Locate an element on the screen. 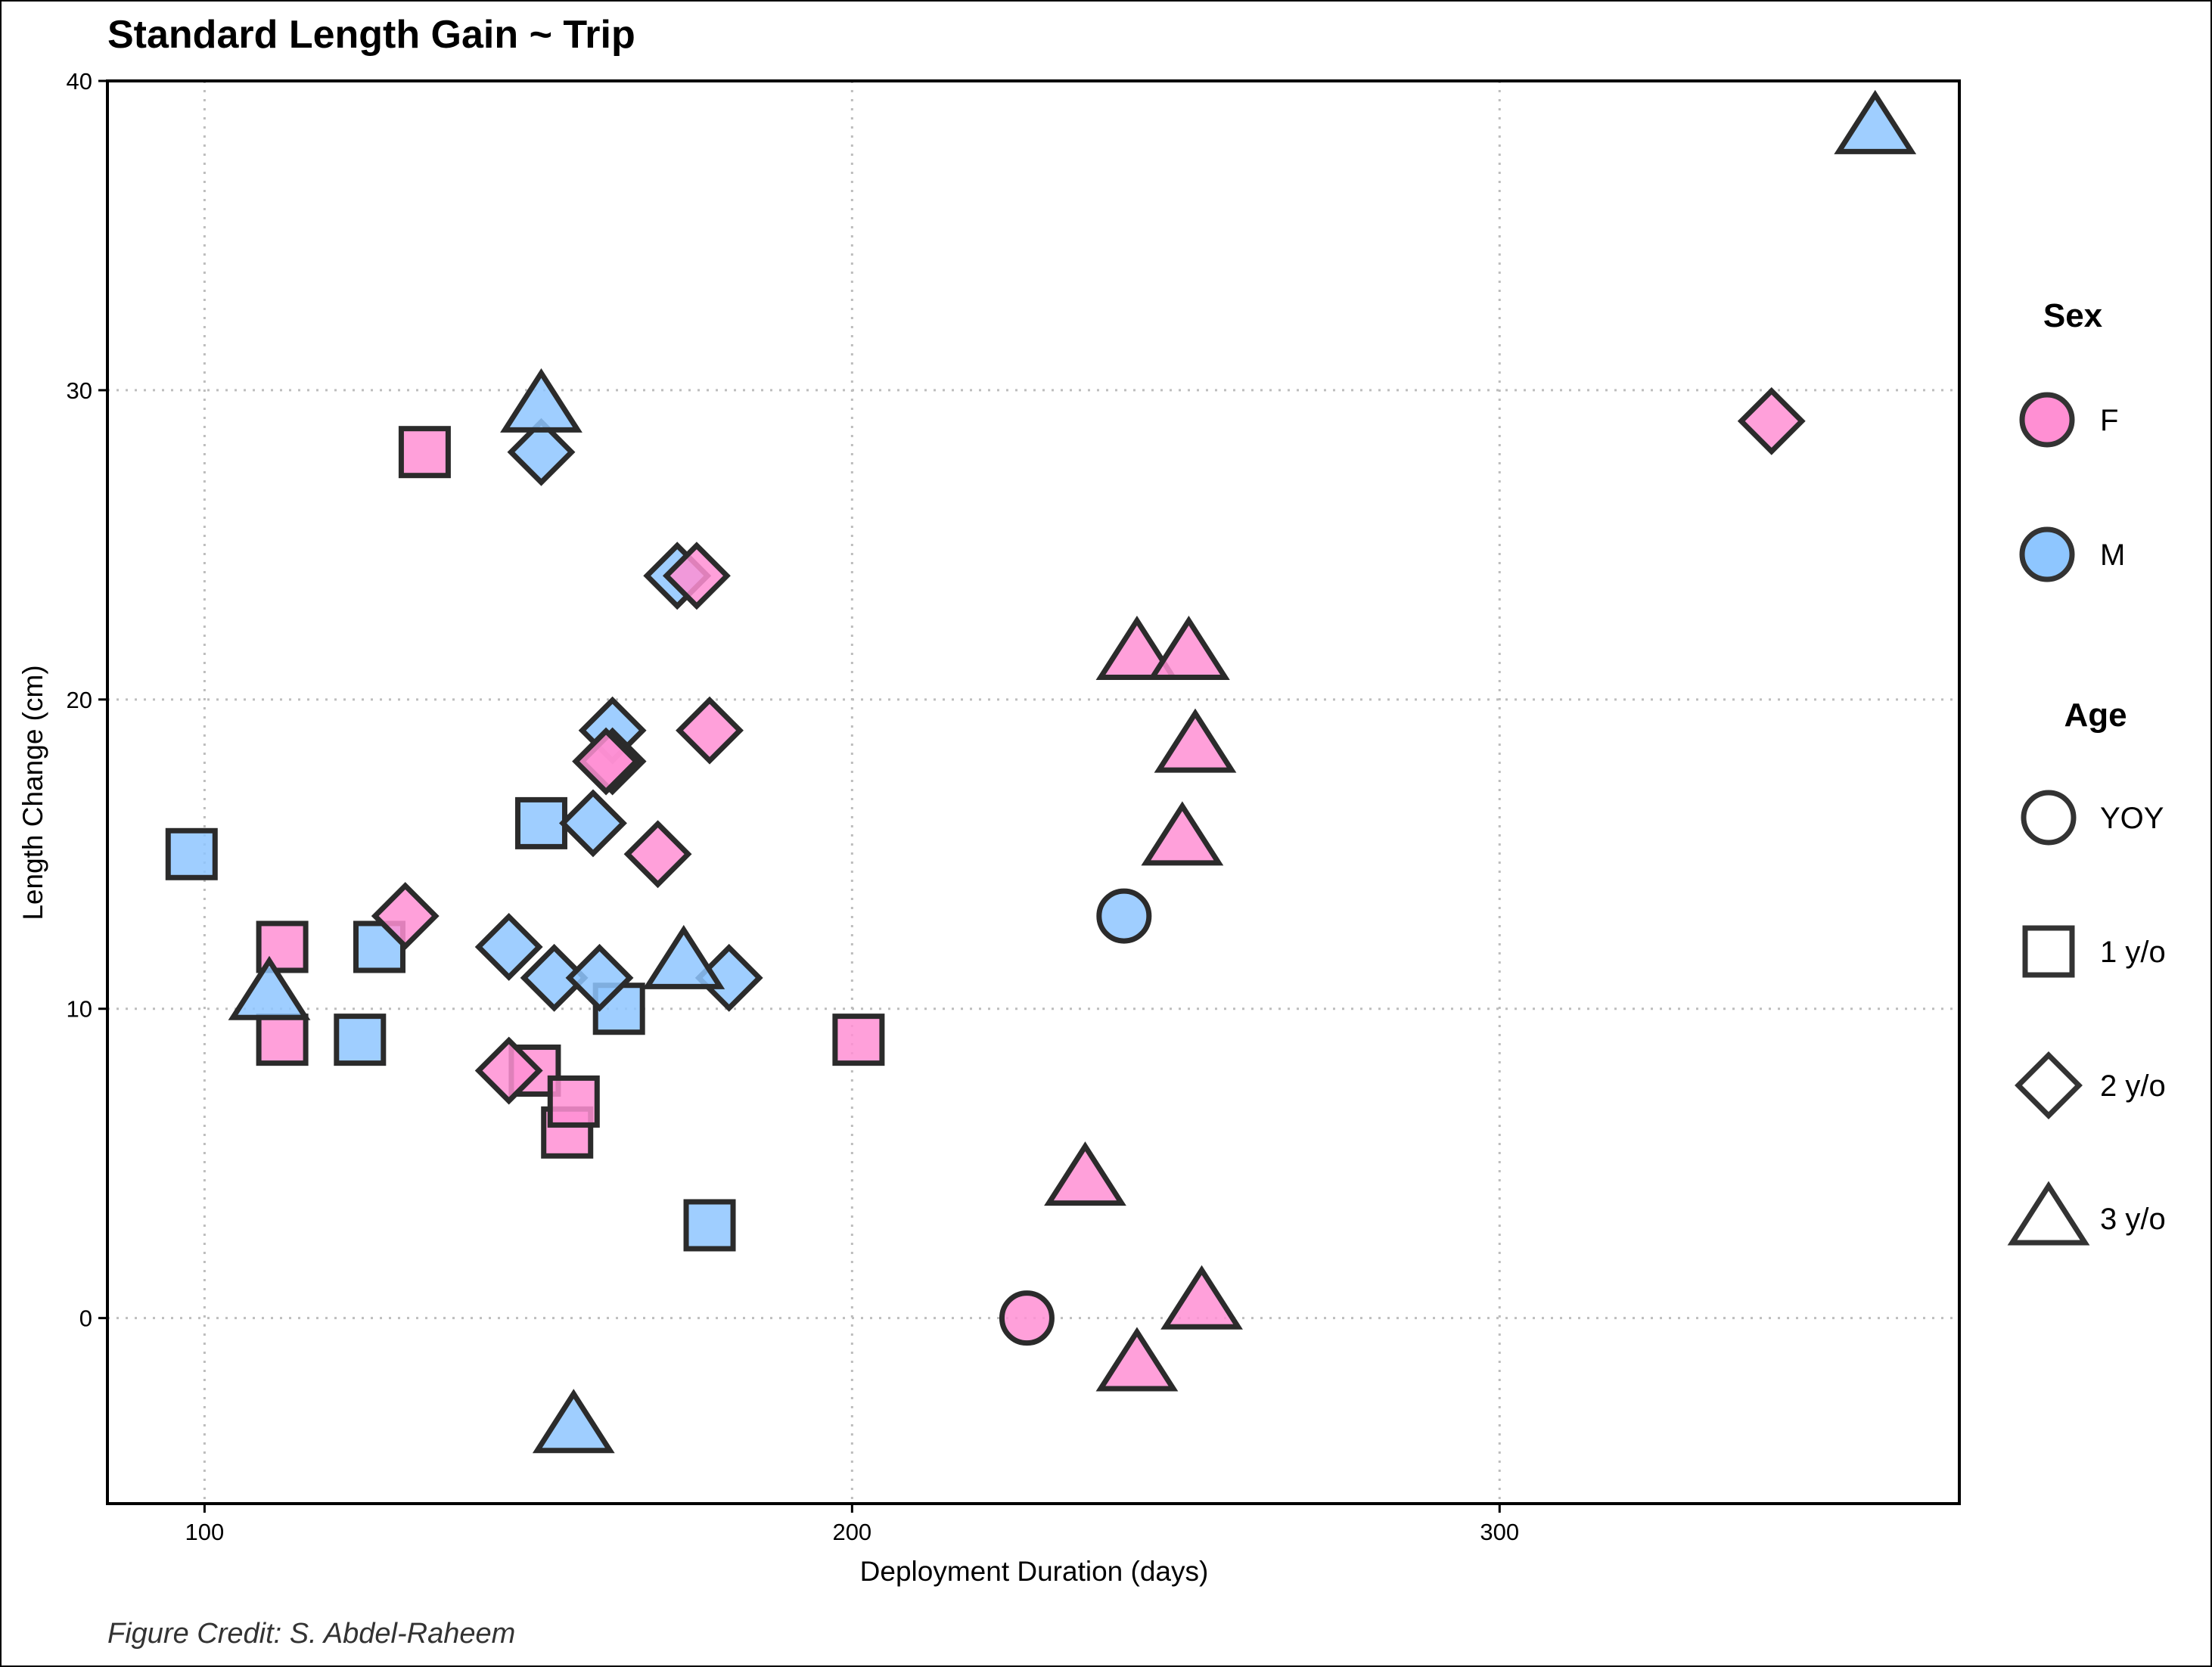 The image size is (2212, 1667). y-tick-label: 10 is located at coordinates (80, 1009).